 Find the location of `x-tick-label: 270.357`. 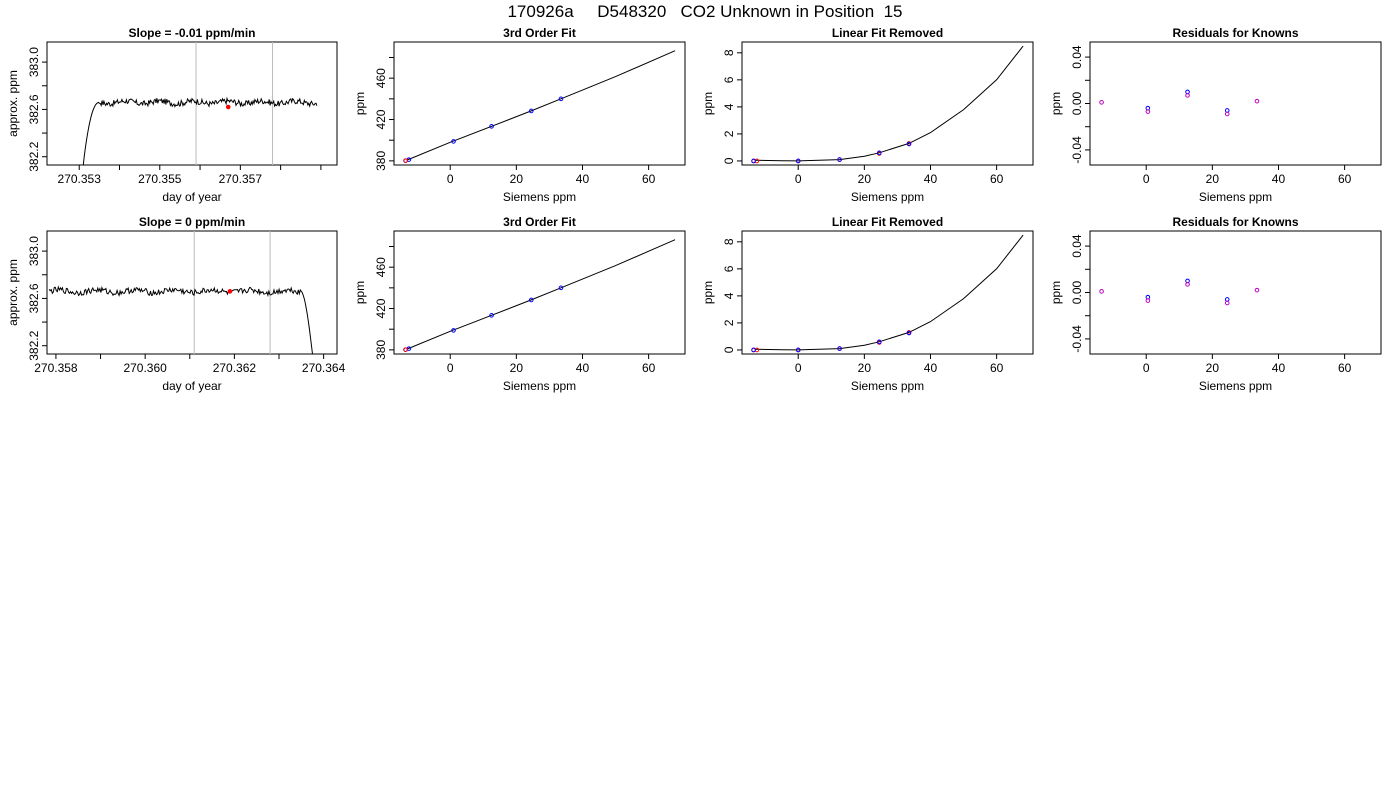

x-tick-label: 270.357 is located at coordinates (241, 179).